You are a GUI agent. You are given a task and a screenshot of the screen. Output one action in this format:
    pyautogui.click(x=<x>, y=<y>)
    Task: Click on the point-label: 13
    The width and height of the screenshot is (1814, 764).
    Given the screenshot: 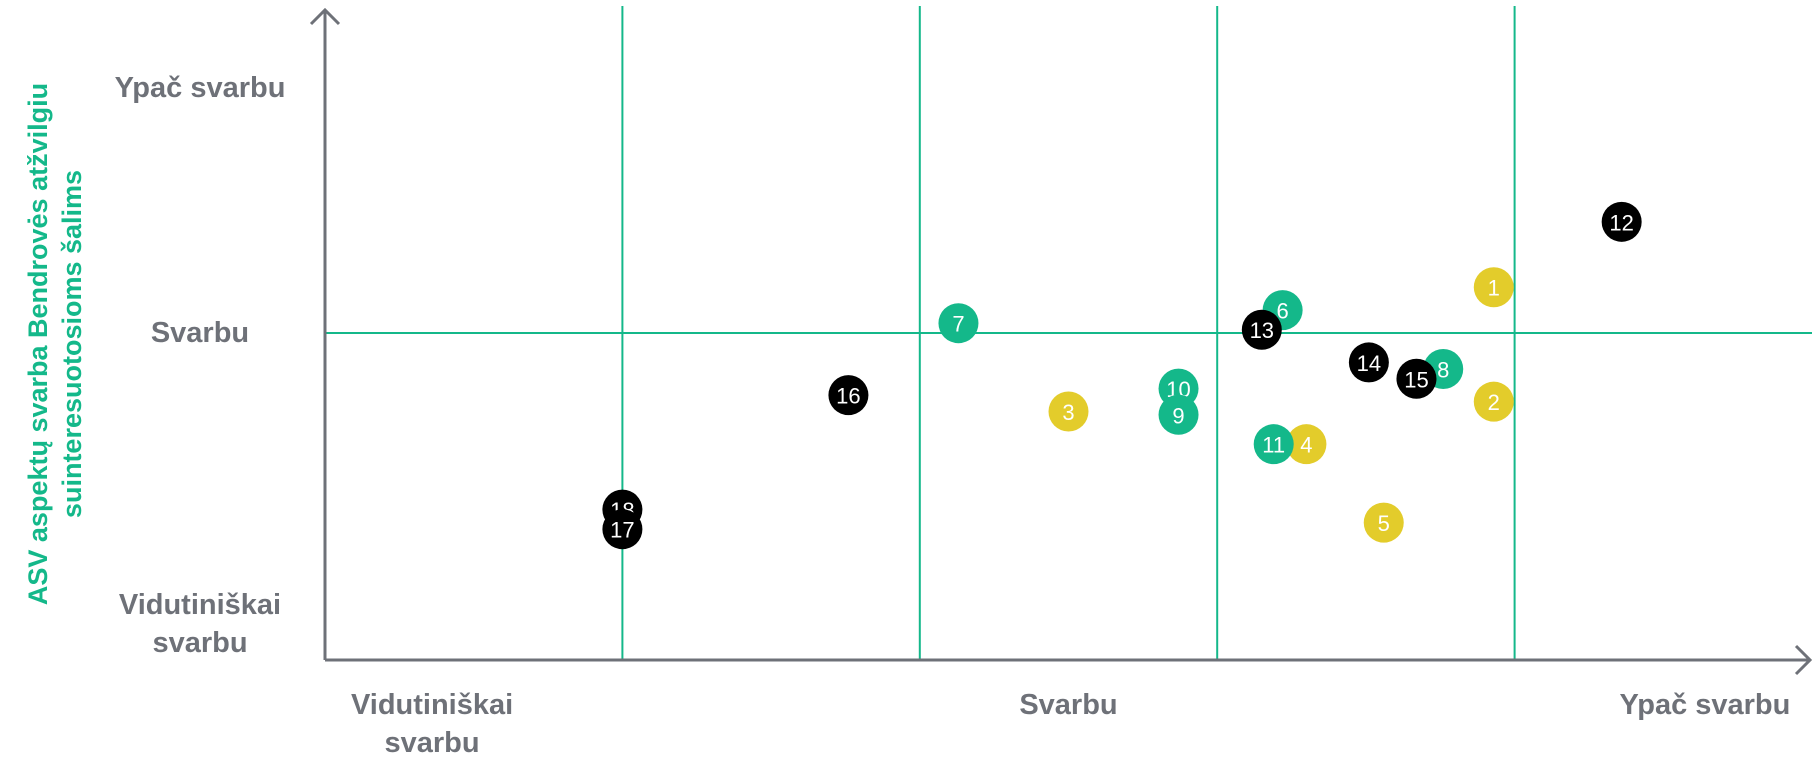 What is the action you would take?
    pyautogui.click(x=1262, y=330)
    